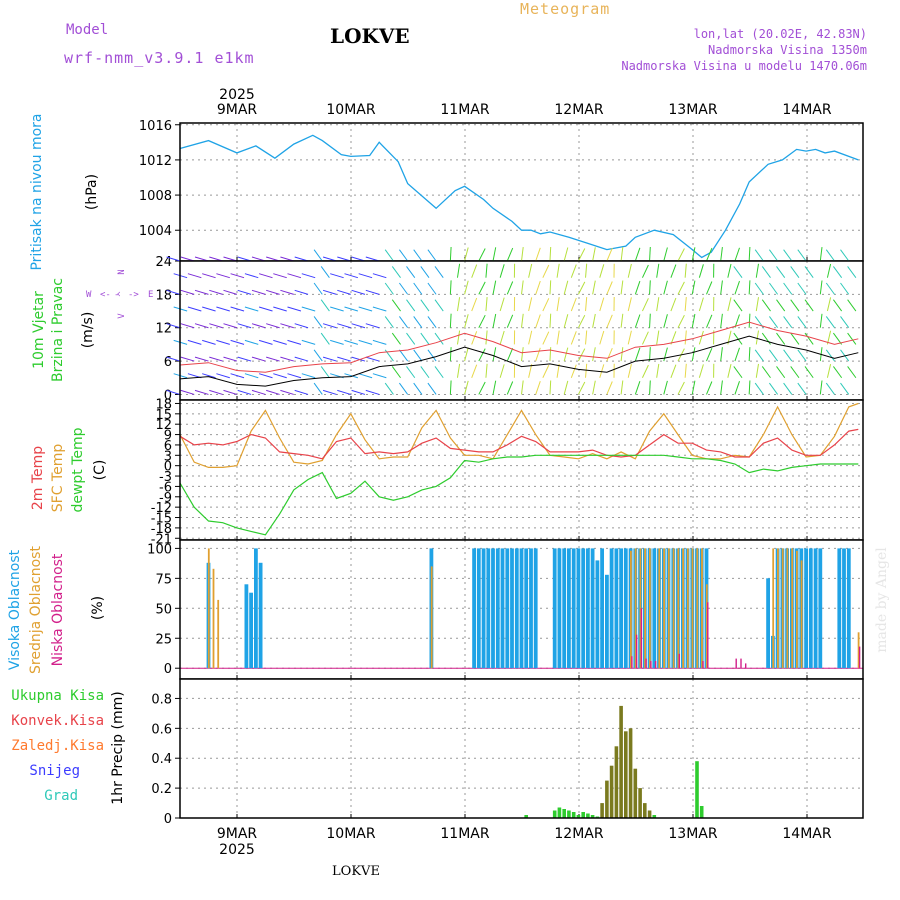 Image resolution: width=900 pixels, height=900 pixels. Describe the element at coordinates (806, 110) in the screenshot. I see `top-day-label: 14MAR` at that location.